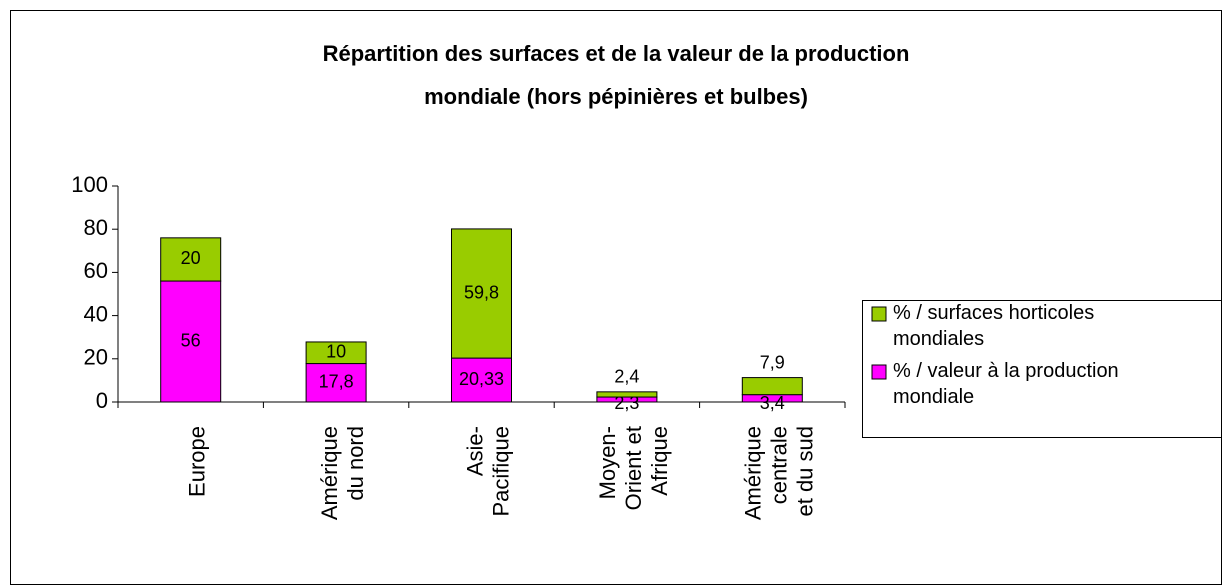  What do you see at coordinates (89, 184) in the screenshot?
I see `y-tick-label: 100` at bounding box center [89, 184].